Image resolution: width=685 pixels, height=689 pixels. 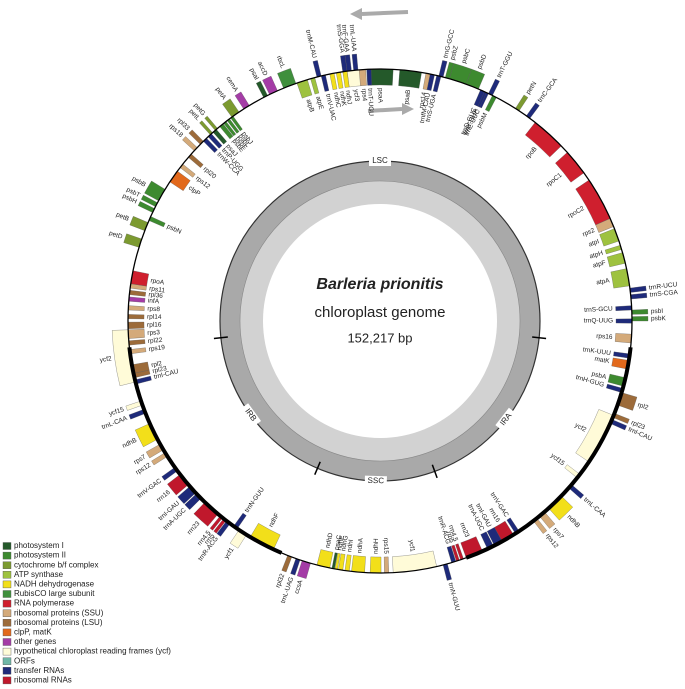 What do you see at coordinates (375, 480) in the screenshot?
I see `region-label: SSC` at bounding box center [375, 480].